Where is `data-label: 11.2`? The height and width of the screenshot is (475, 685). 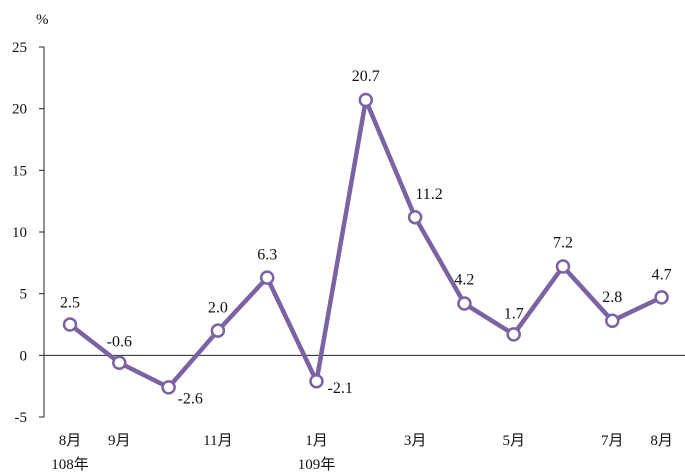
data-label: 11.2 is located at coordinates (428, 194).